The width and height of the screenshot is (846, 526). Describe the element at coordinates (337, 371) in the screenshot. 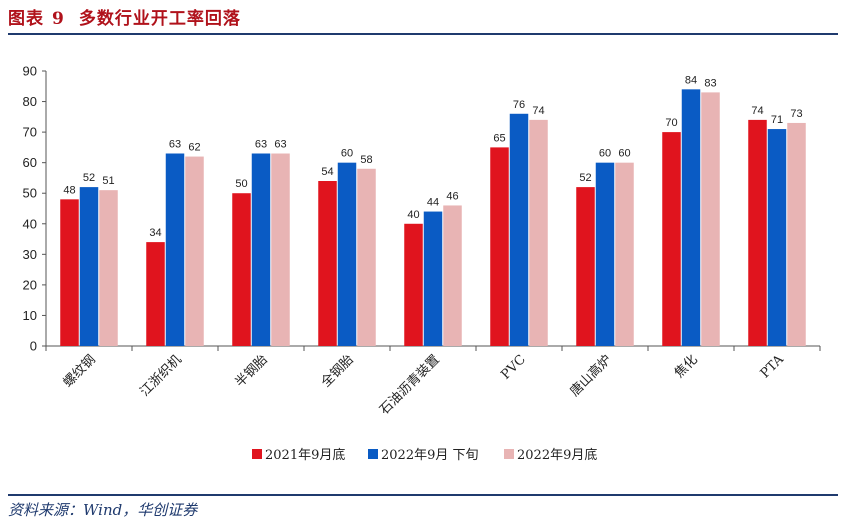

I see `category-label: 全钢胎` at that location.